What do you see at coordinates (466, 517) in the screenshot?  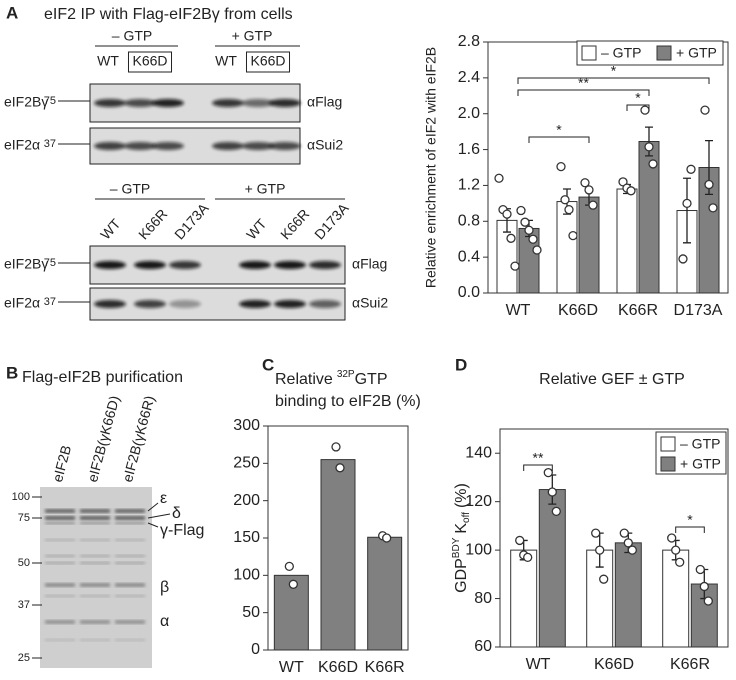 I see `y-label-part: off` at bounding box center [466, 517].